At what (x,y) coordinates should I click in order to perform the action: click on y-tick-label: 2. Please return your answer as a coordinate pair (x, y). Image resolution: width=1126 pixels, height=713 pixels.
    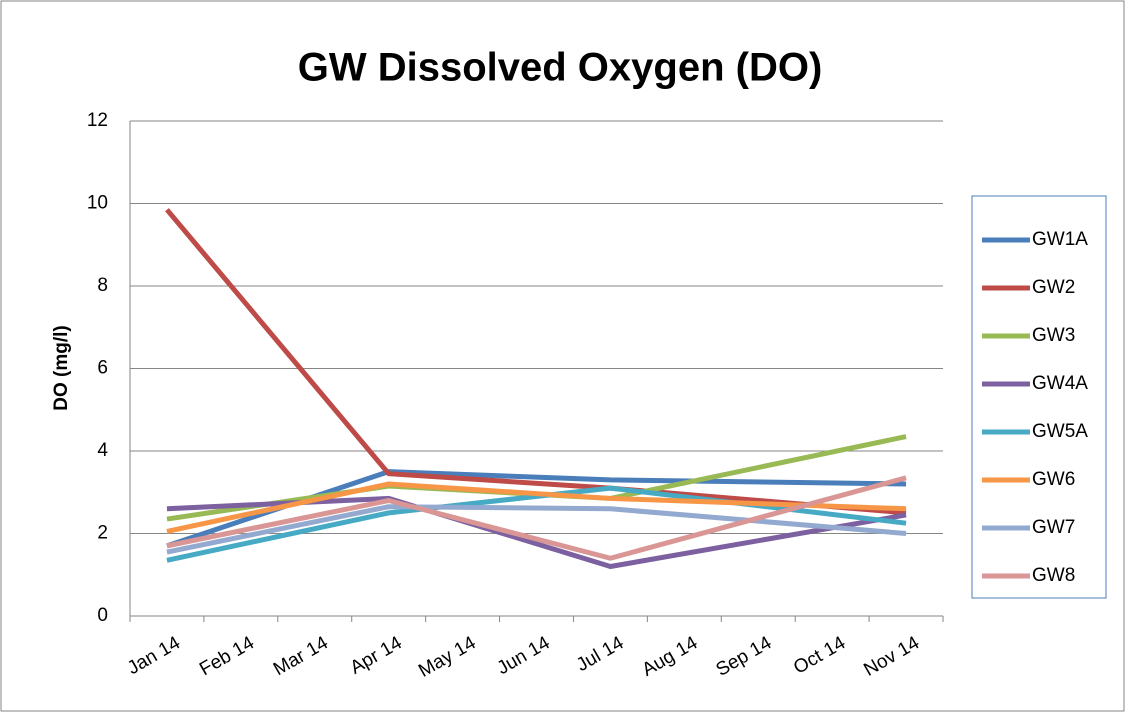
    Looking at the image, I should click on (102, 533).